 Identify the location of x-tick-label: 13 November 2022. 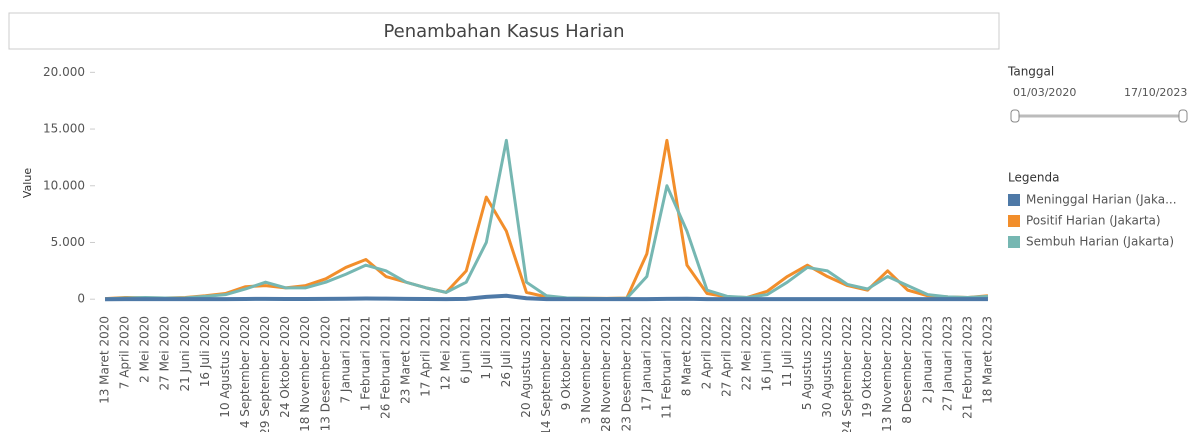
(887, 374).